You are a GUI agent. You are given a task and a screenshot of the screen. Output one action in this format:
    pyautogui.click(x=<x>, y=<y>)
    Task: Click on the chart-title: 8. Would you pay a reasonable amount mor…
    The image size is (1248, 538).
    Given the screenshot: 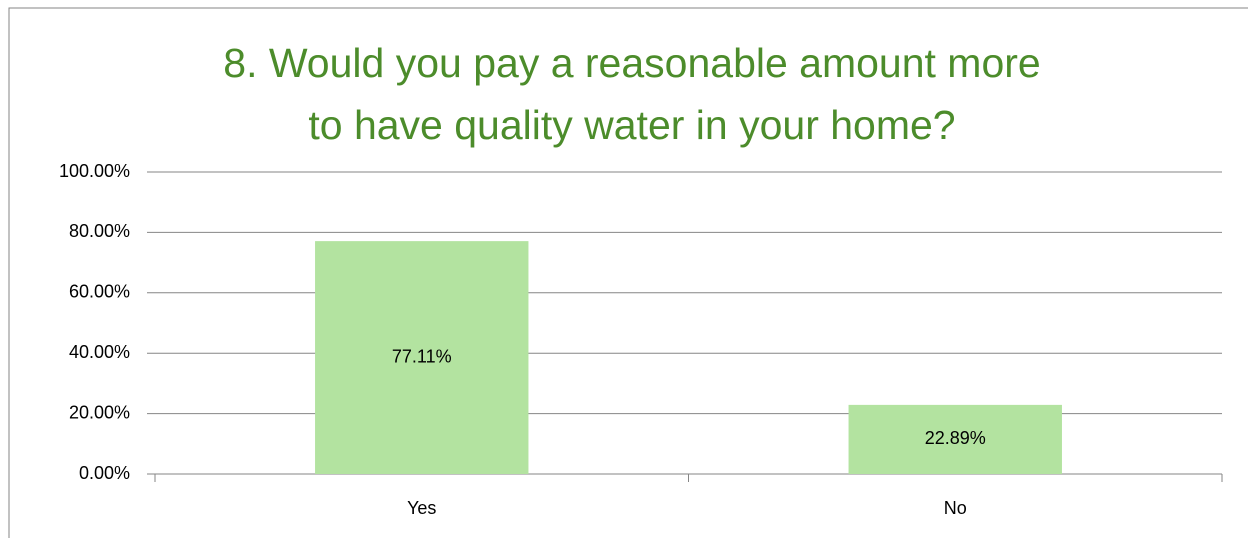 What is the action you would take?
    pyautogui.click(x=631, y=63)
    